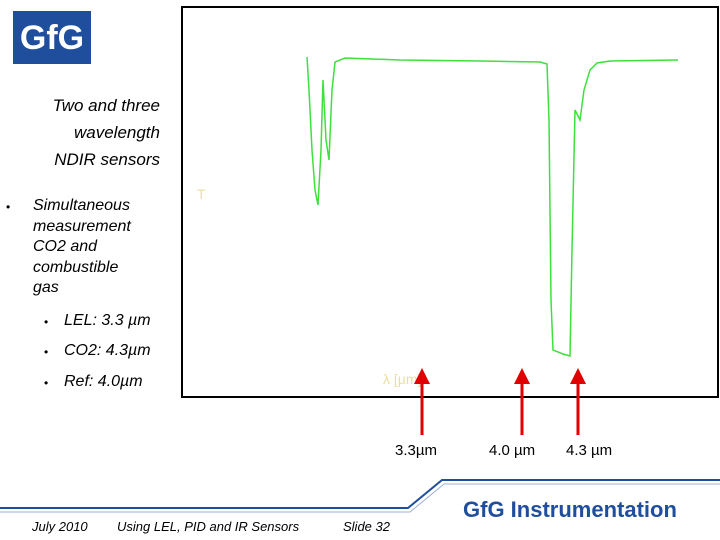 This screenshot has height=540, width=720. I want to click on logo-box, so click(52, 37).